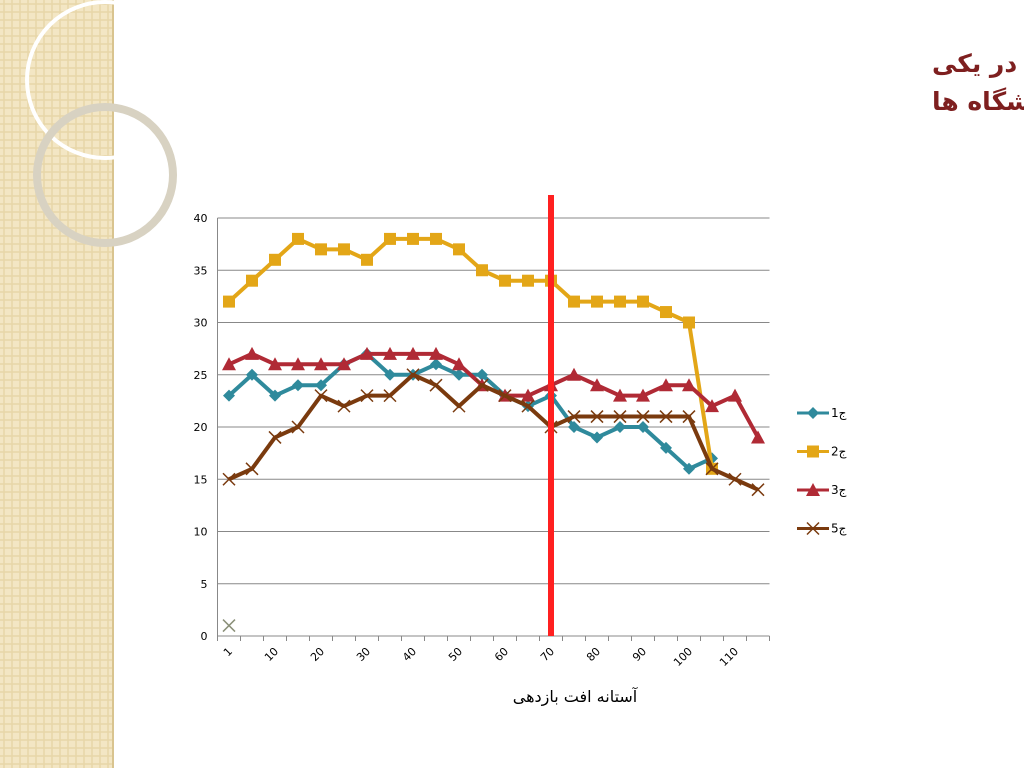 Image resolution: width=1024 pixels, height=772 pixels. Describe the element at coordinates (201, 270) in the screenshot. I see `y-tick-label: 35` at that location.